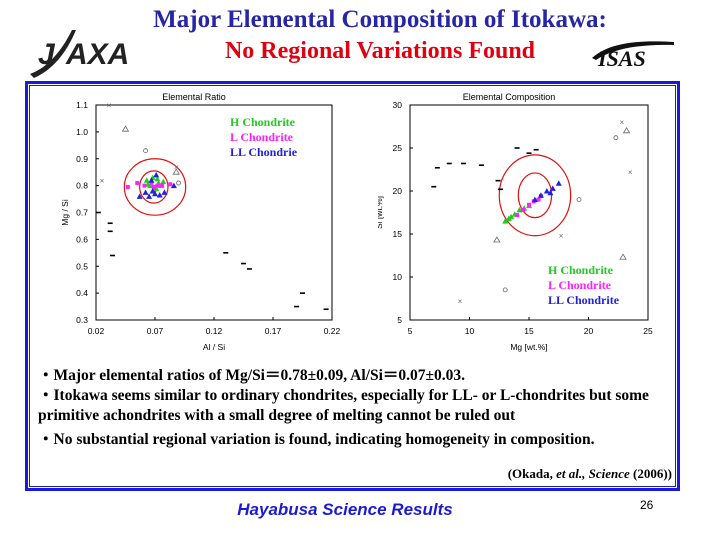  What do you see at coordinates (532, 473) in the screenshot?
I see `citation-prefix: (Okada,` at bounding box center [532, 473].